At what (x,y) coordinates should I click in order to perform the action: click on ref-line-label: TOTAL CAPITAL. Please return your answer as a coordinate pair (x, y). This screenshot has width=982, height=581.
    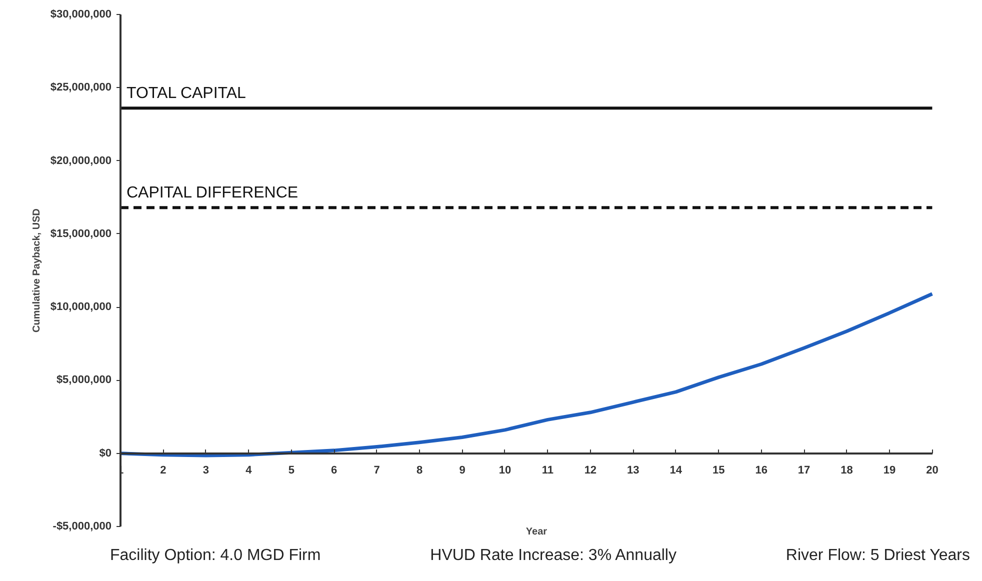
    Looking at the image, I should click on (186, 93).